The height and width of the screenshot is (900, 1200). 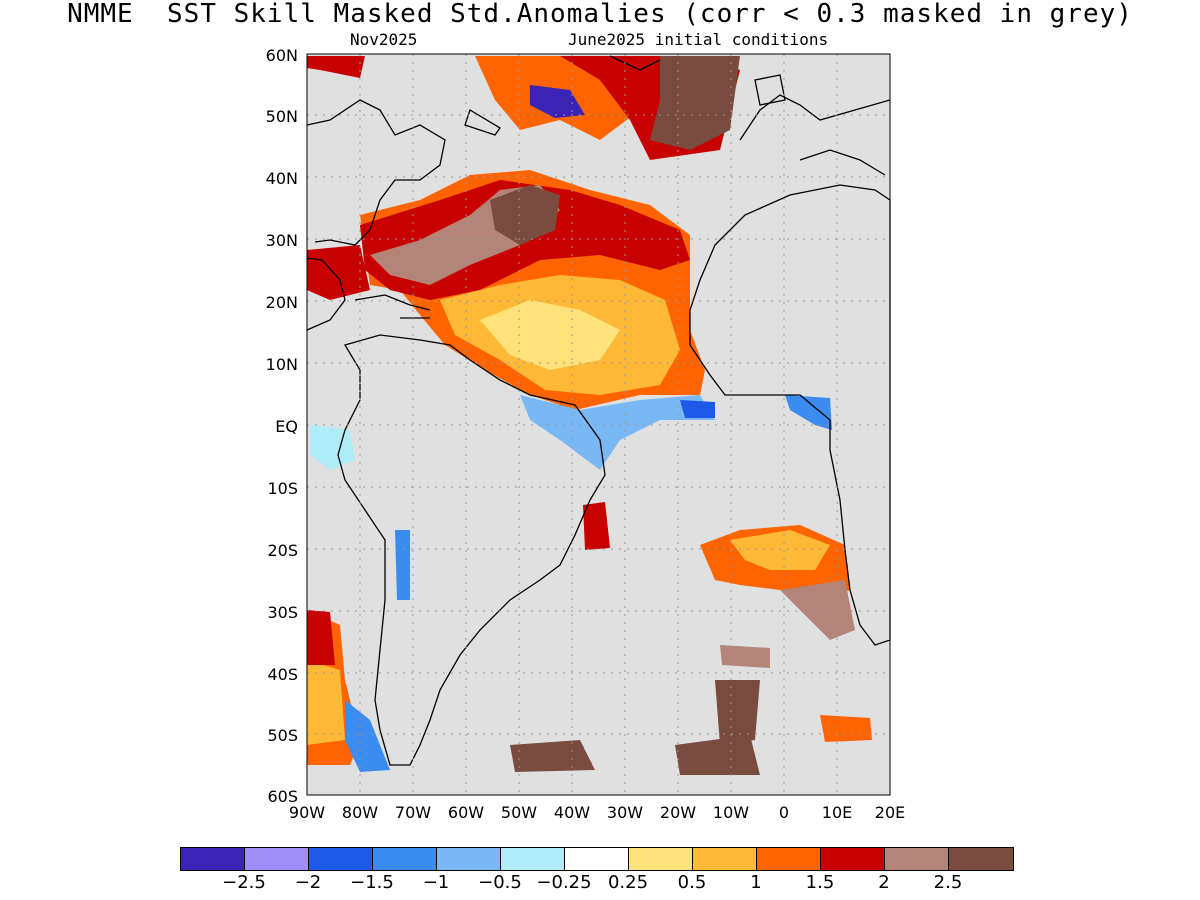 What do you see at coordinates (500, 882) in the screenshot?
I see `colorbar-label: −0.5` at bounding box center [500, 882].